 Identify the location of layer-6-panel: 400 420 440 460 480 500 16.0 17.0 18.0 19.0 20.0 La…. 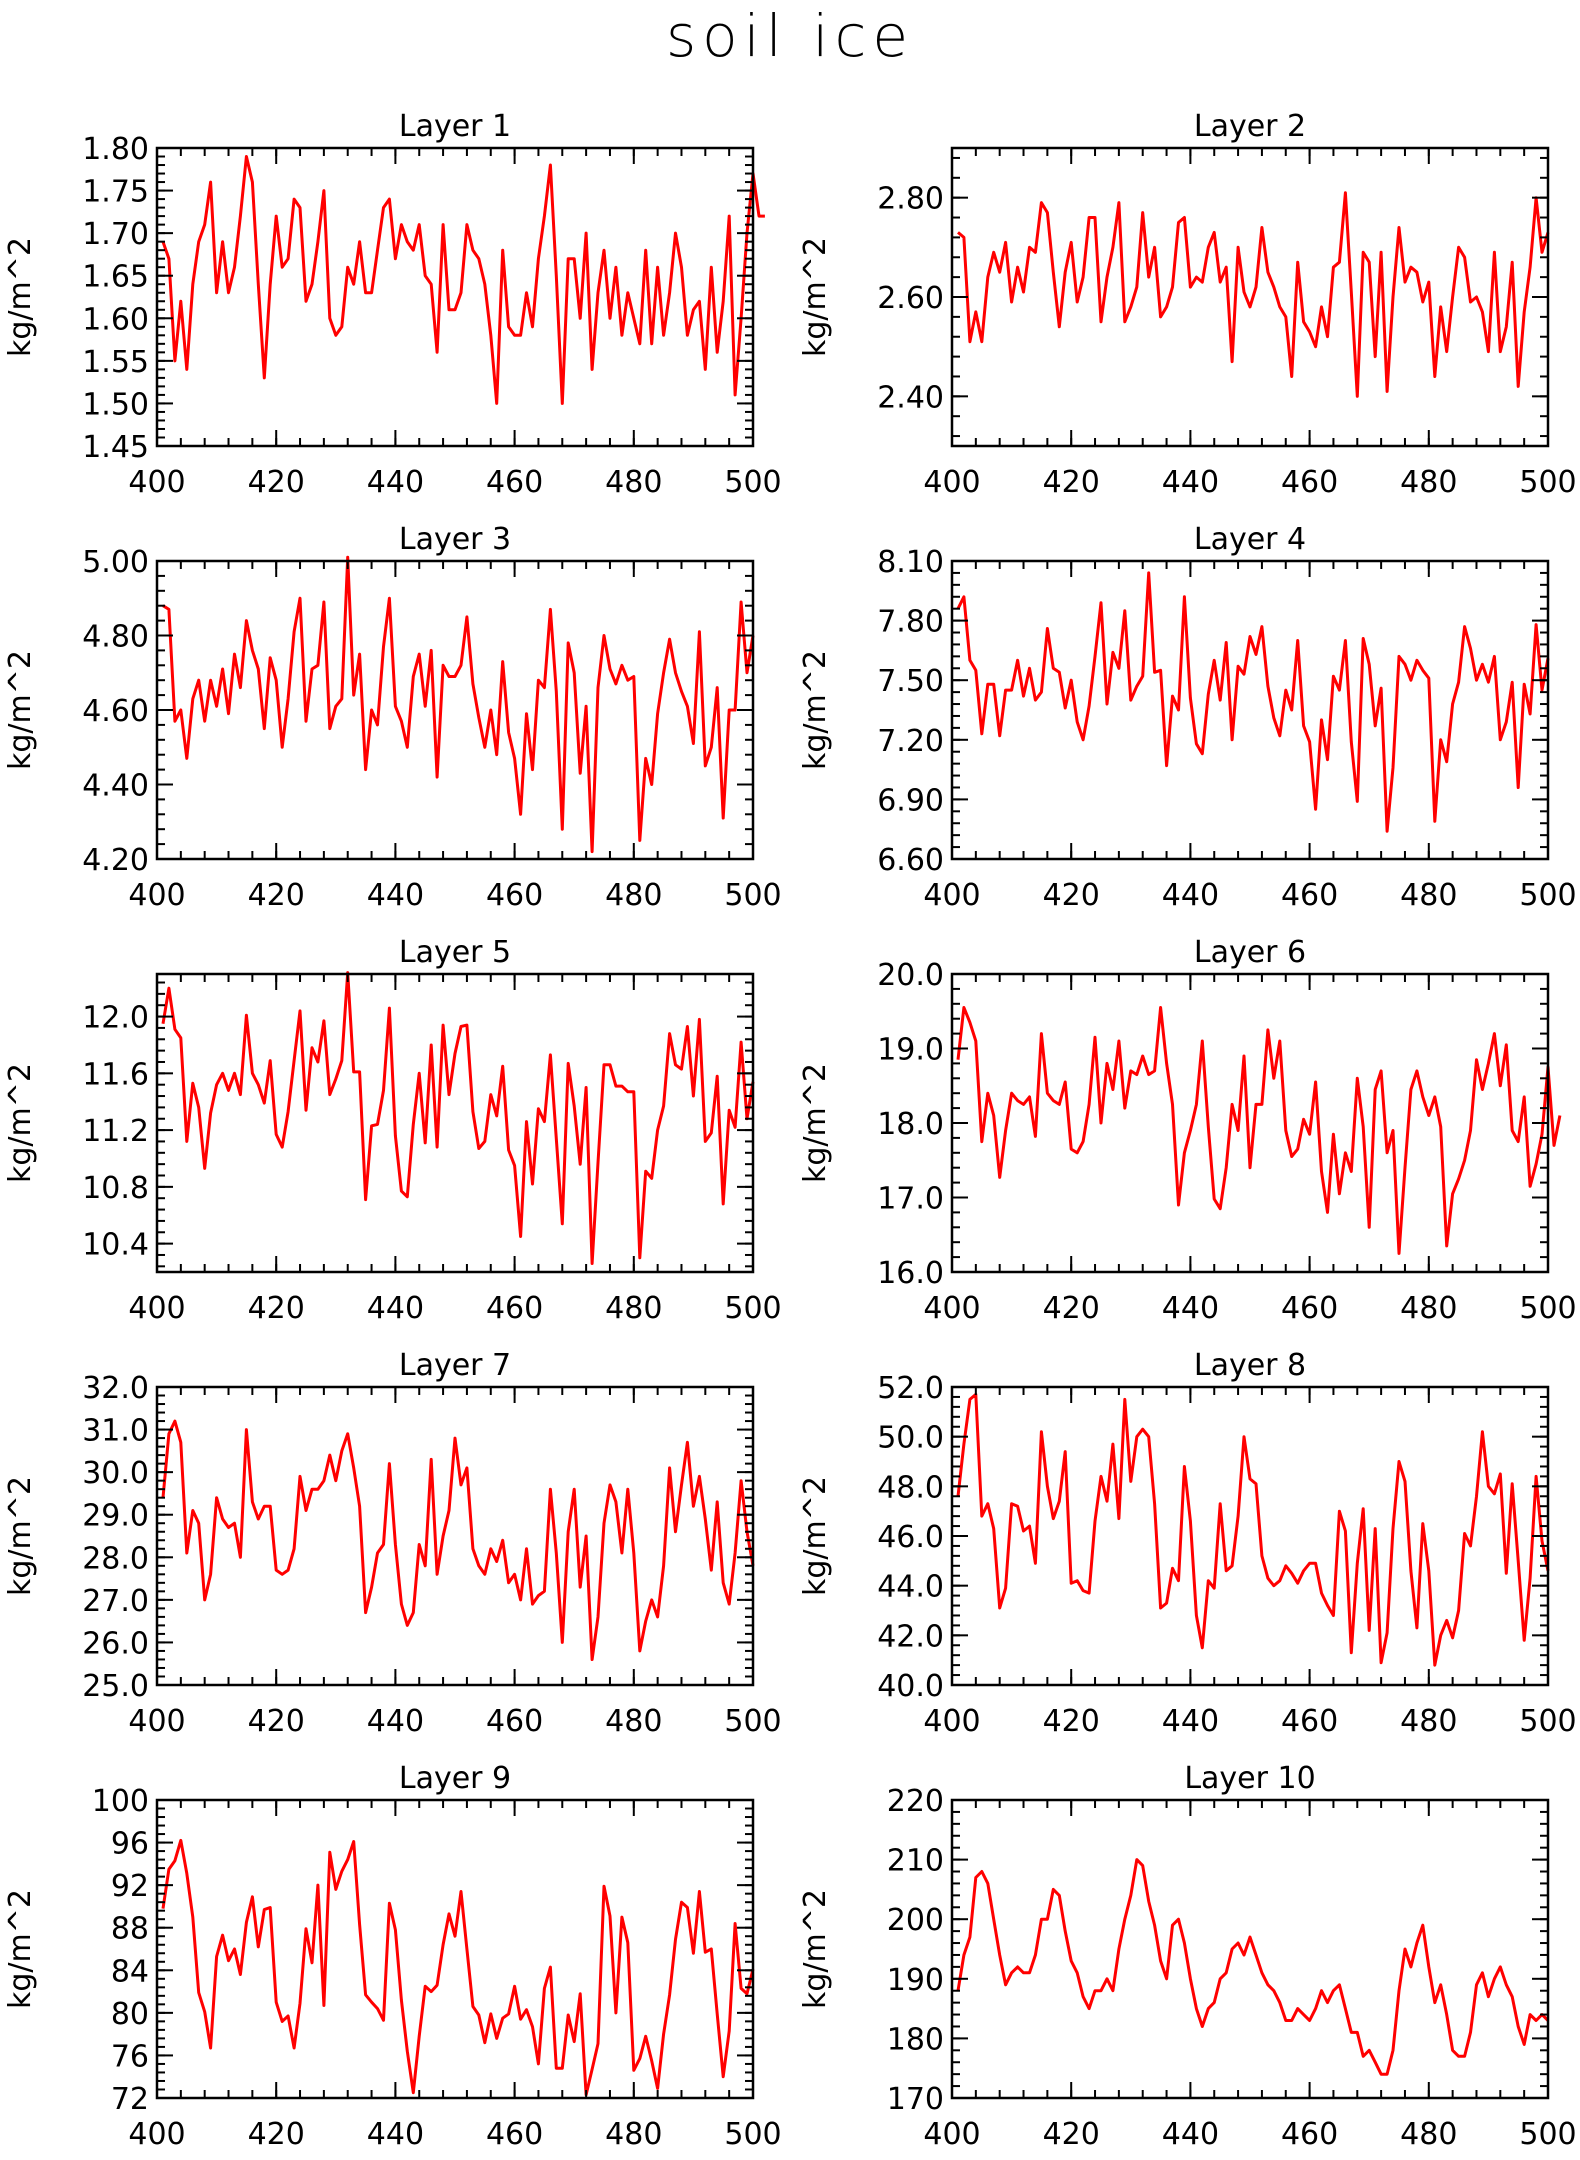
(1187, 1130).